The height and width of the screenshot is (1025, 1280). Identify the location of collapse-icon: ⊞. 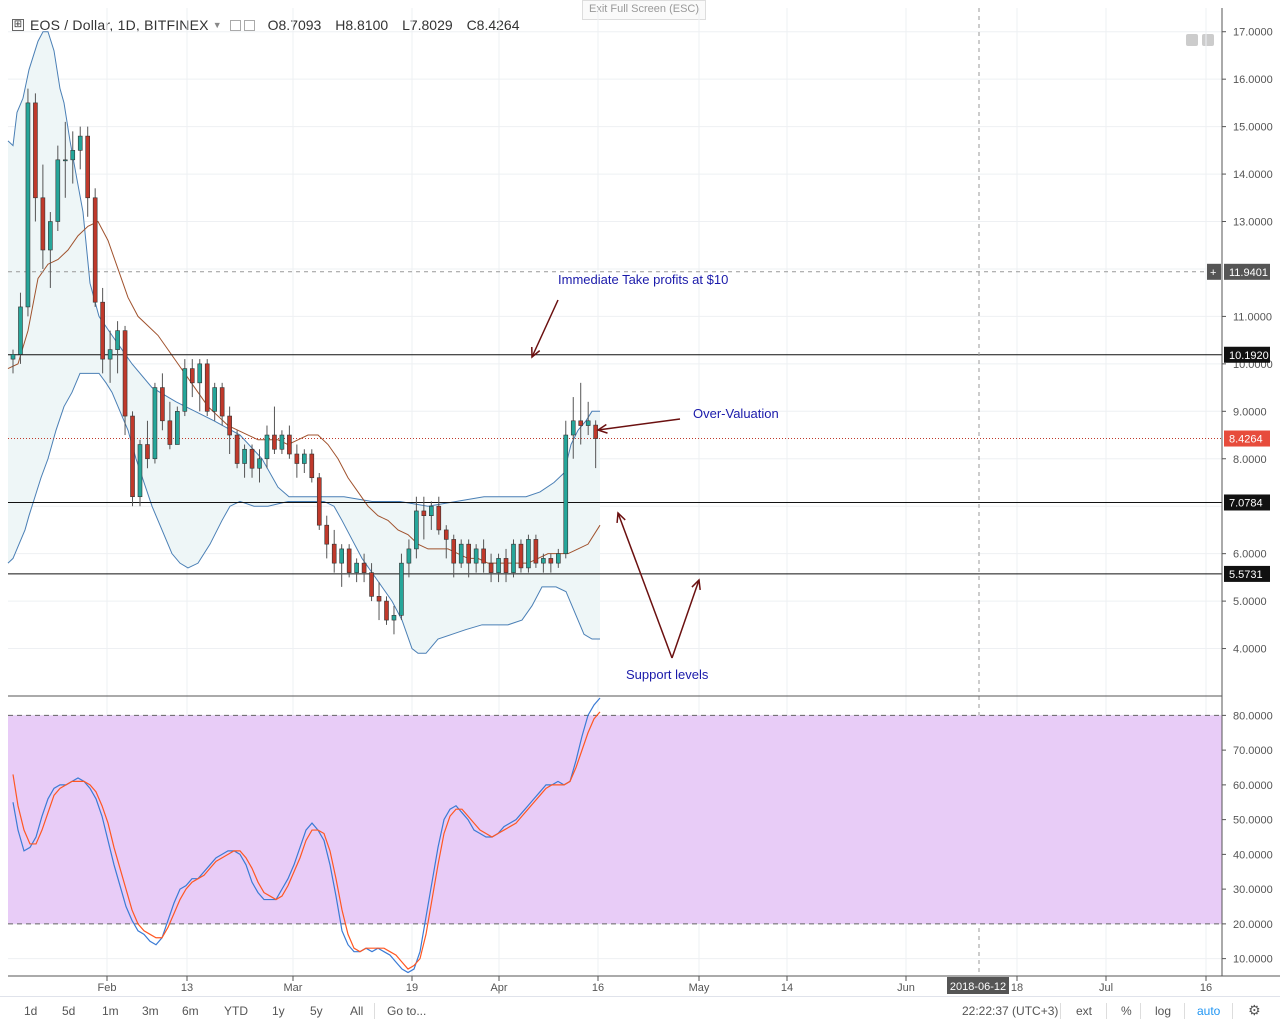
(18, 25).